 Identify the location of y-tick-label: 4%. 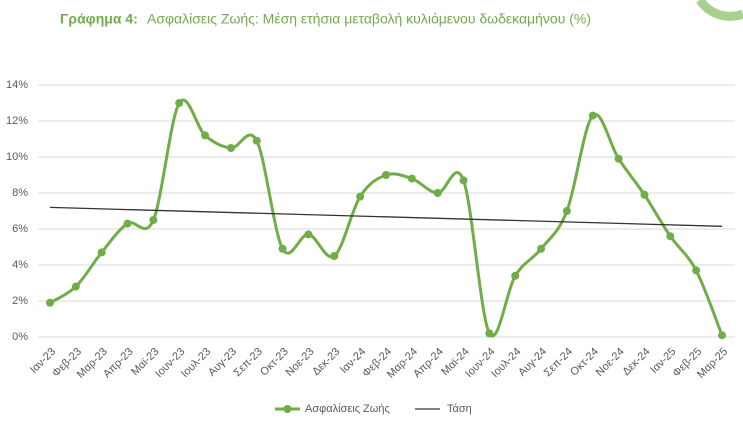
(20, 265).